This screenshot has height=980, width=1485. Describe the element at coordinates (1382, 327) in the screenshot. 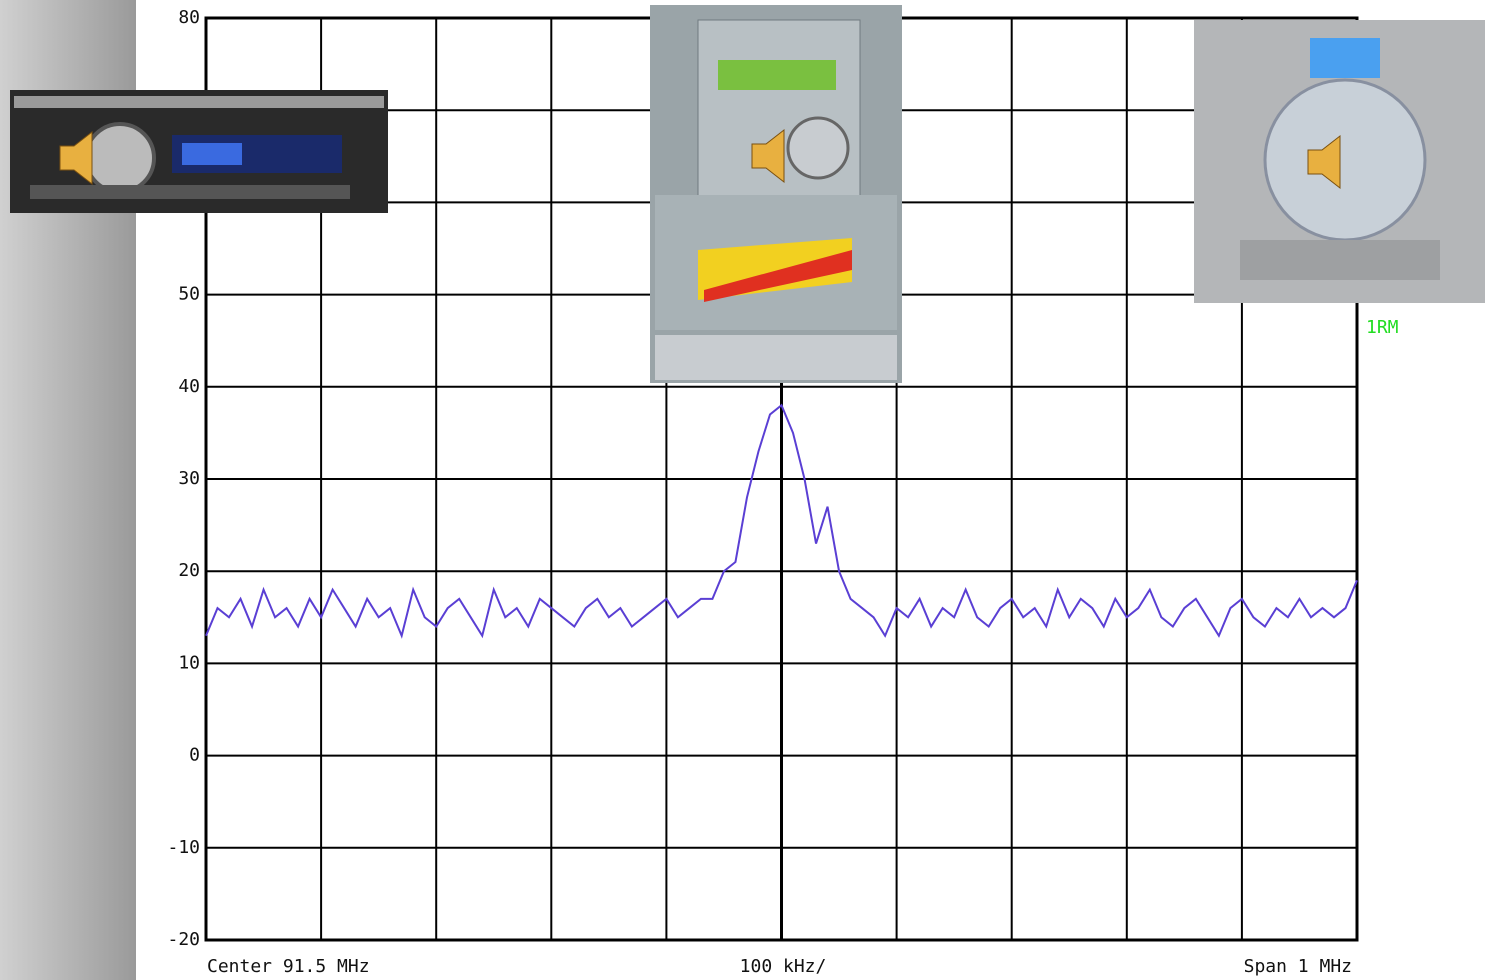

I see `marker-label: 1RM` at that location.